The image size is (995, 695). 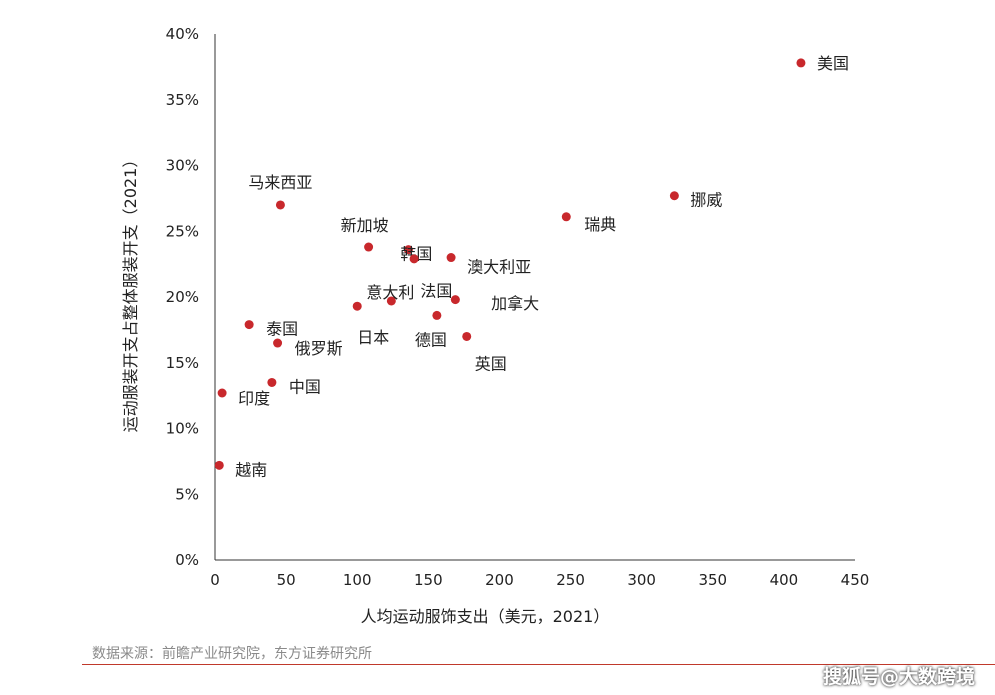 I want to click on point-label: 美国, so click(x=833, y=63).